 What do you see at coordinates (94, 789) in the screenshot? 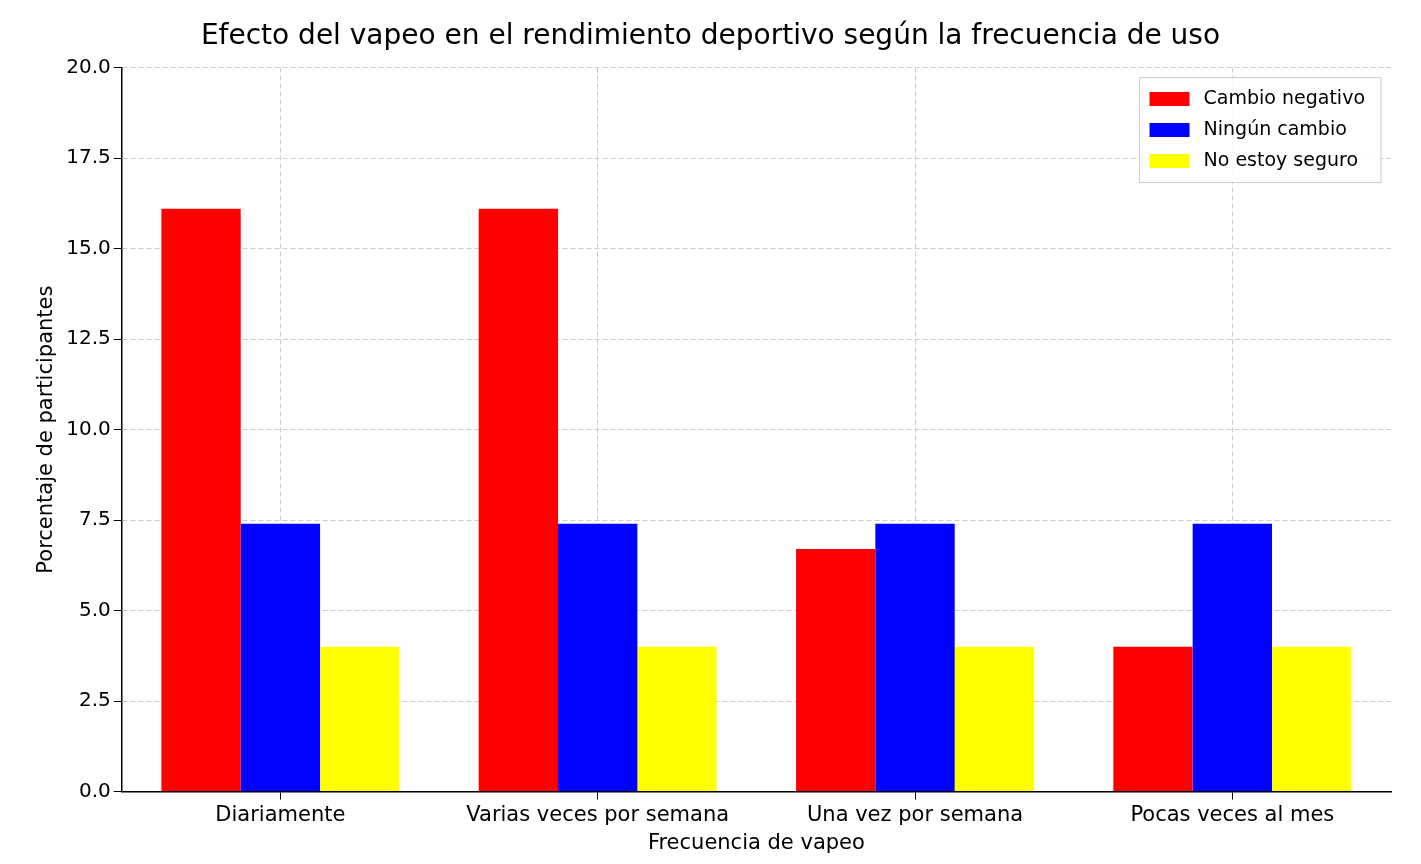
I see `y-tick-label: 0.0` at bounding box center [94, 789].